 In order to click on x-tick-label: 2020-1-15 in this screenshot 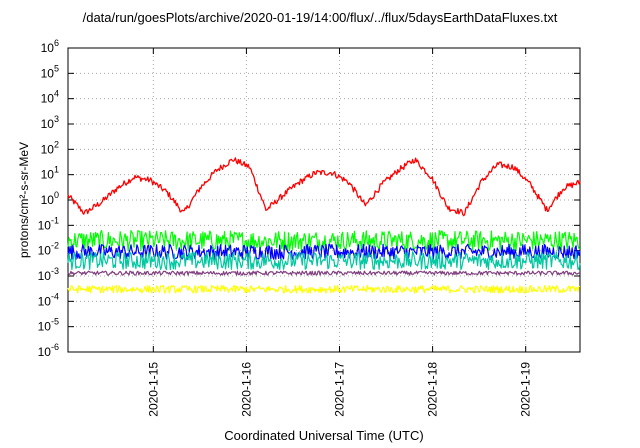, I will do `click(153, 389)`.